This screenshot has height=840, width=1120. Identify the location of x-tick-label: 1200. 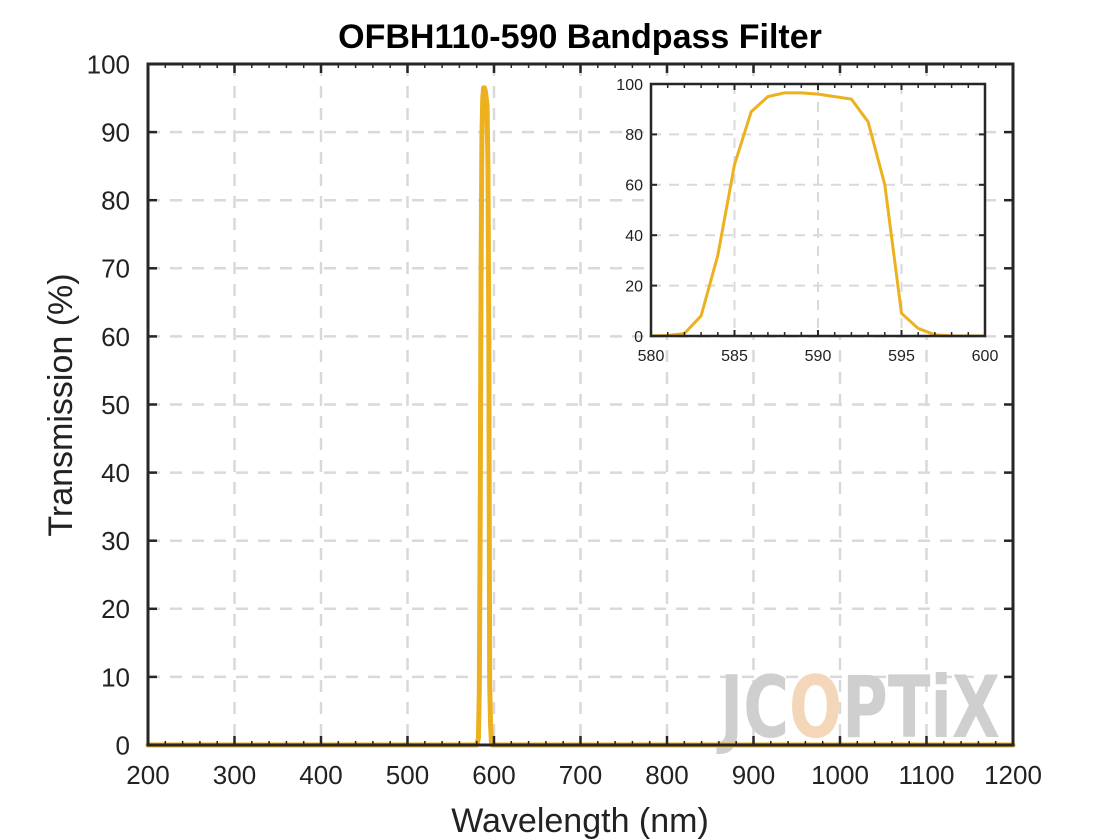
(1013, 775).